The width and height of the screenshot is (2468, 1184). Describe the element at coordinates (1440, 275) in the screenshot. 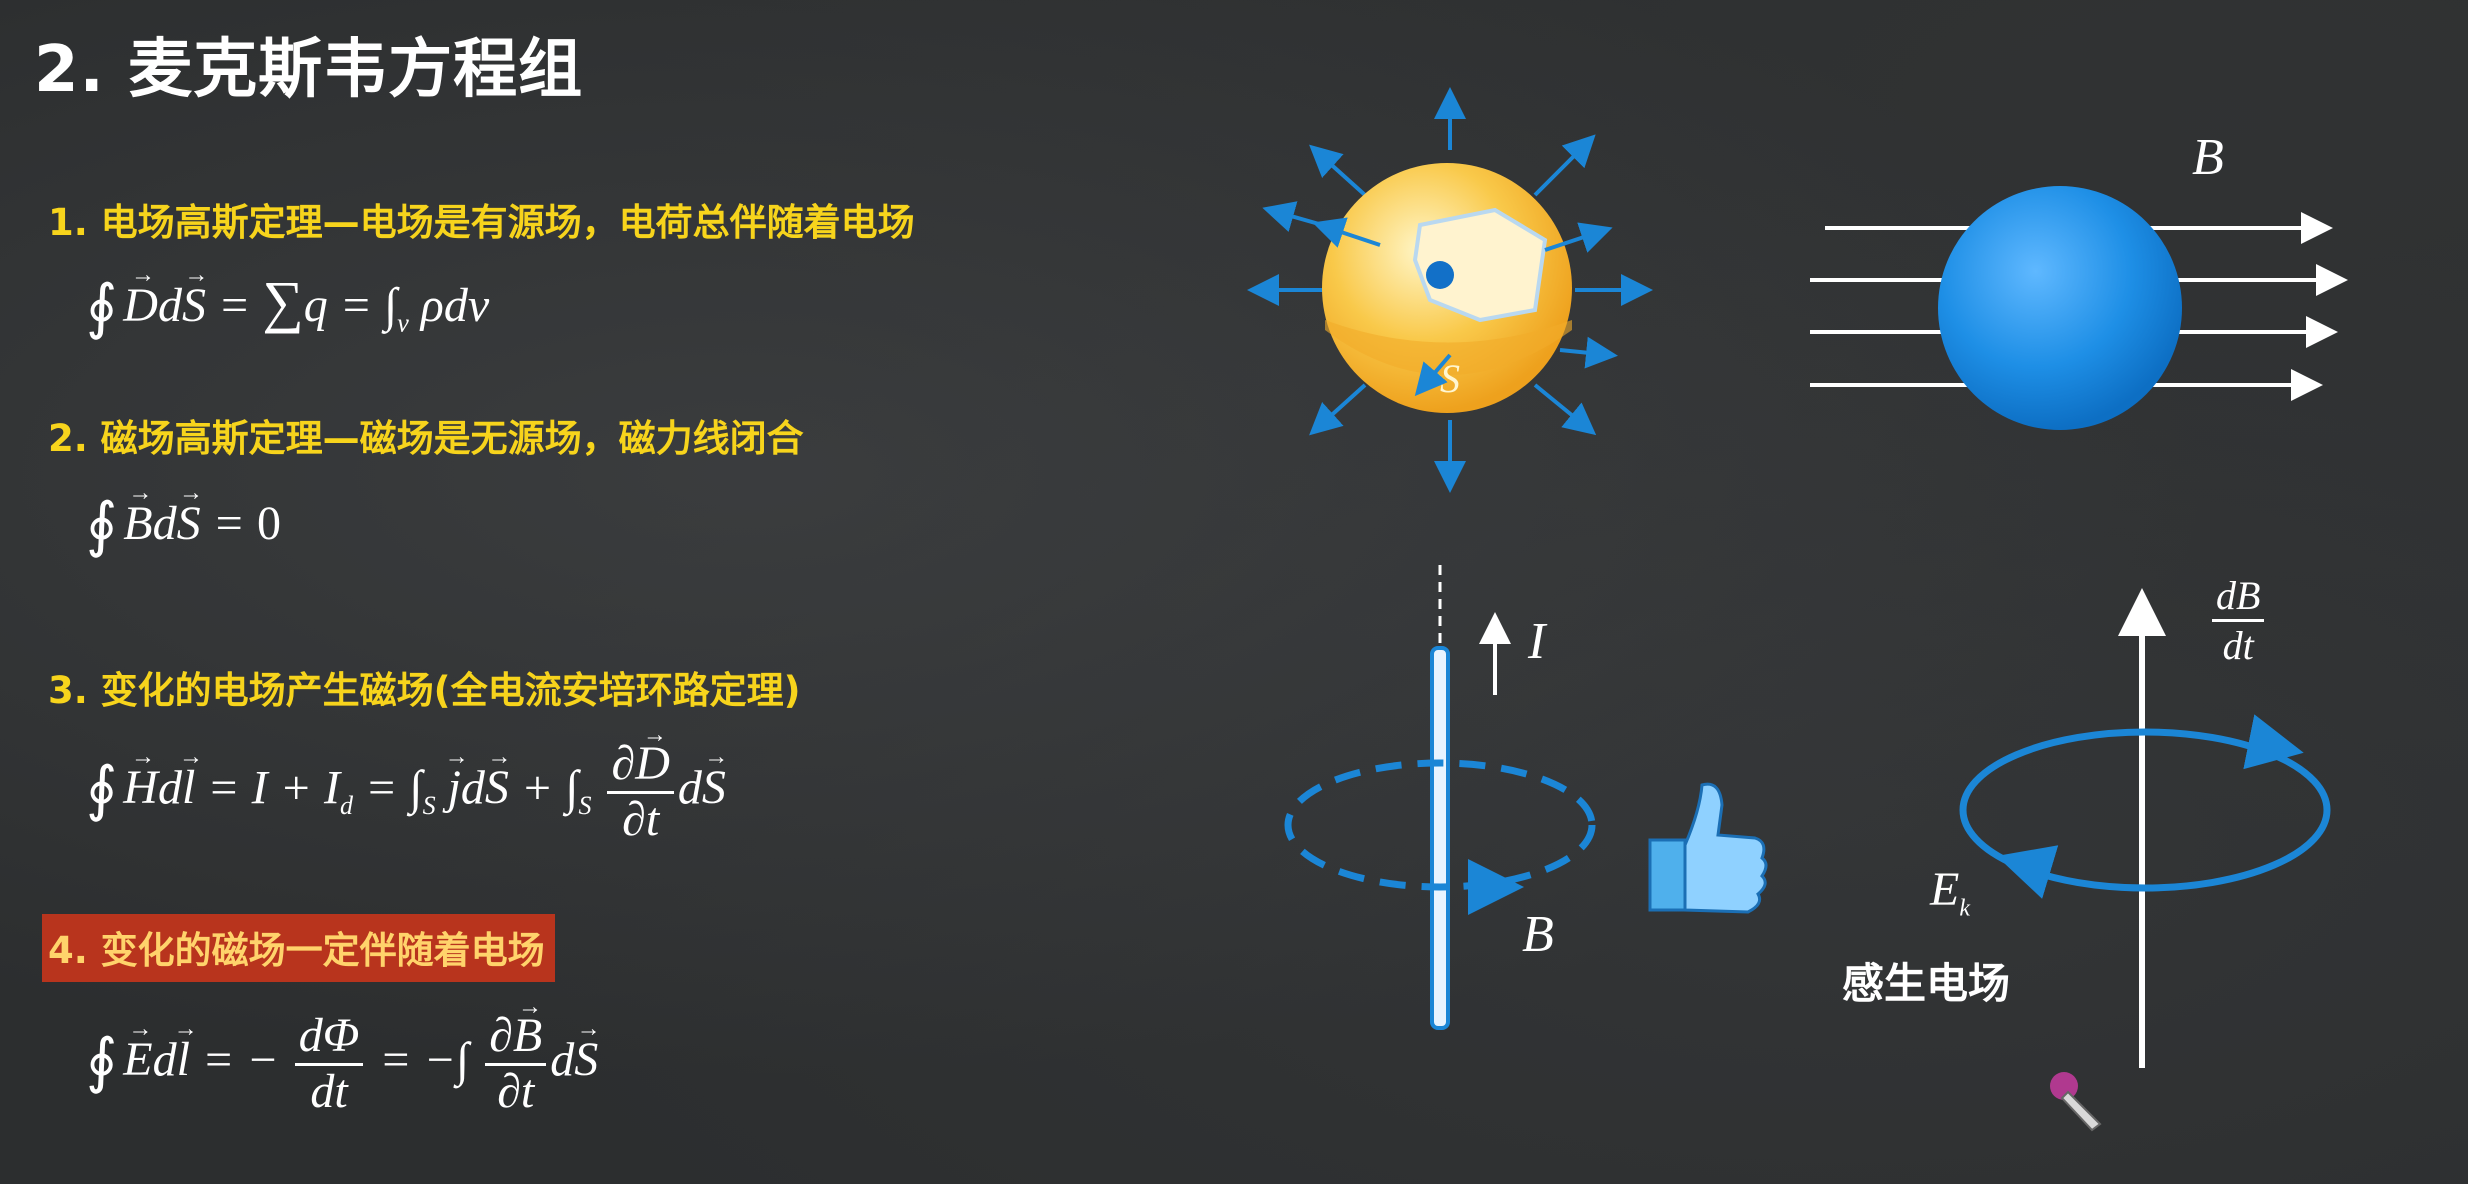

I see `point-charge` at that location.